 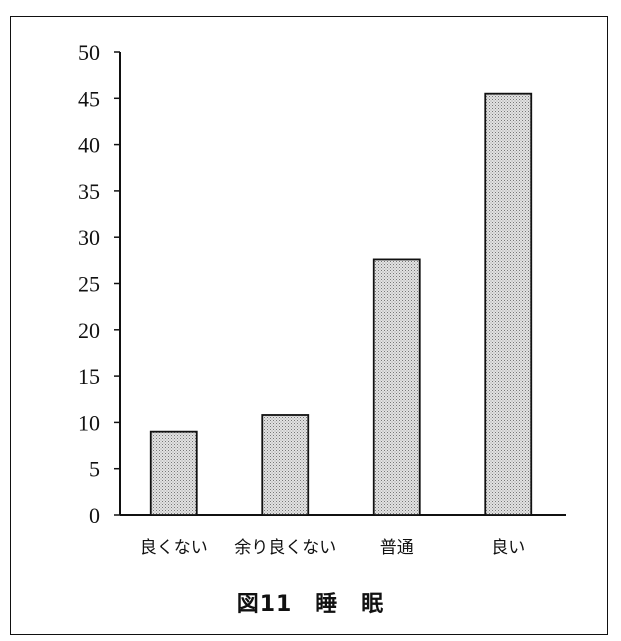 I want to click on y-tick-label: 35, so click(x=89, y=191).